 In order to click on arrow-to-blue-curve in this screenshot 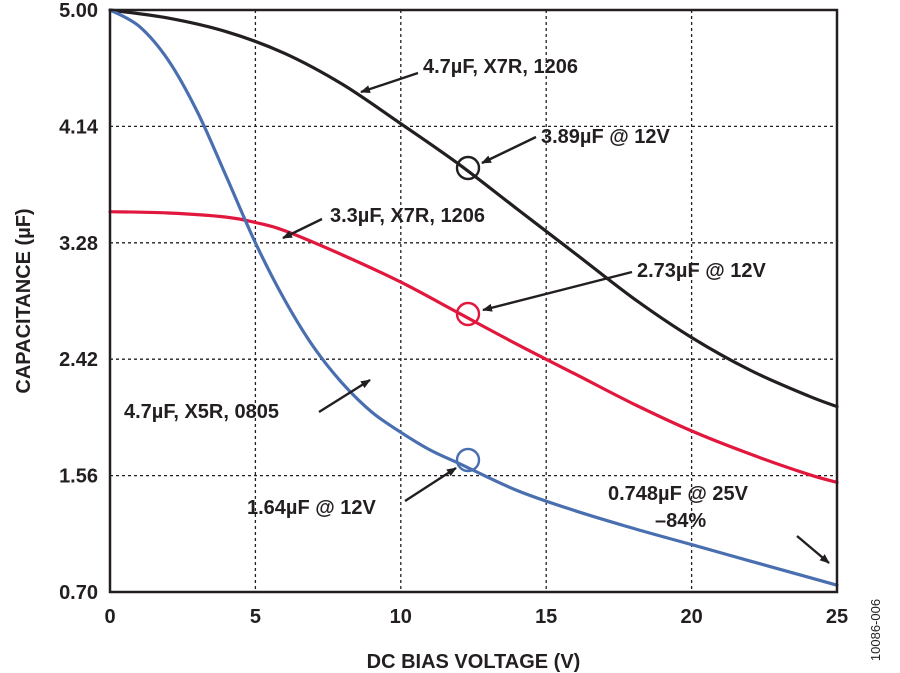, I will do `click(344, 396)`.